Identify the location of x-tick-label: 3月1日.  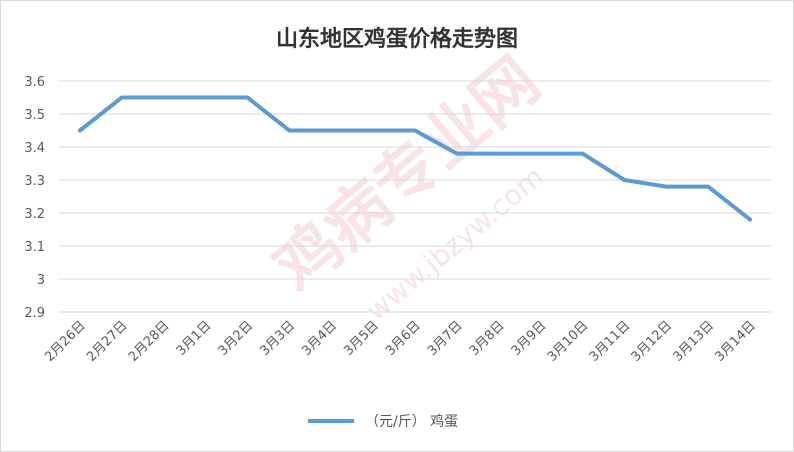
(194, 338).